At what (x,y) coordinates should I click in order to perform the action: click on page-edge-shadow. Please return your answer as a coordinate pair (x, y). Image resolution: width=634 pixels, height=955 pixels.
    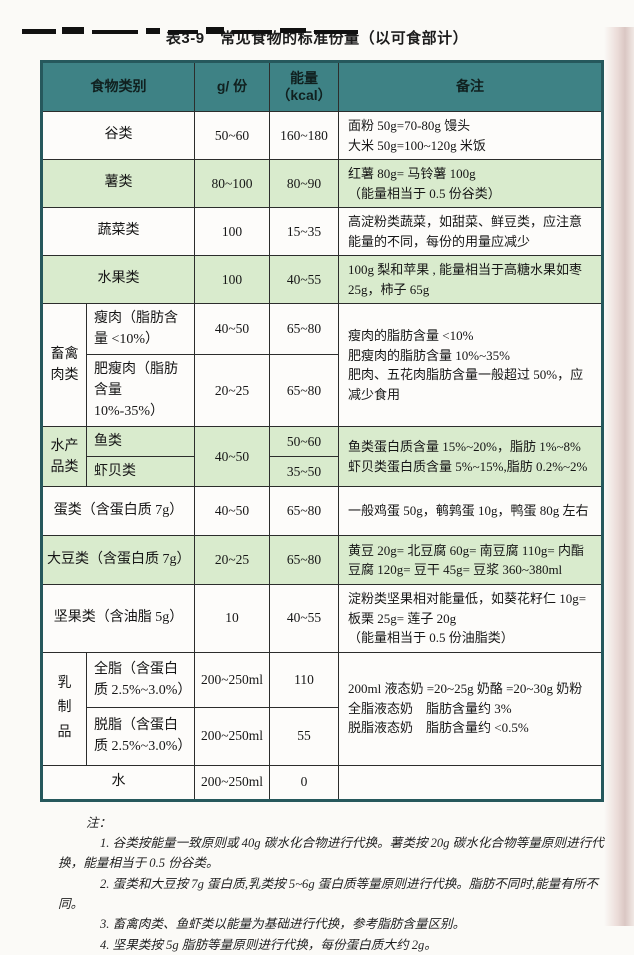
    Looking at the image, I should click on (619, 476).